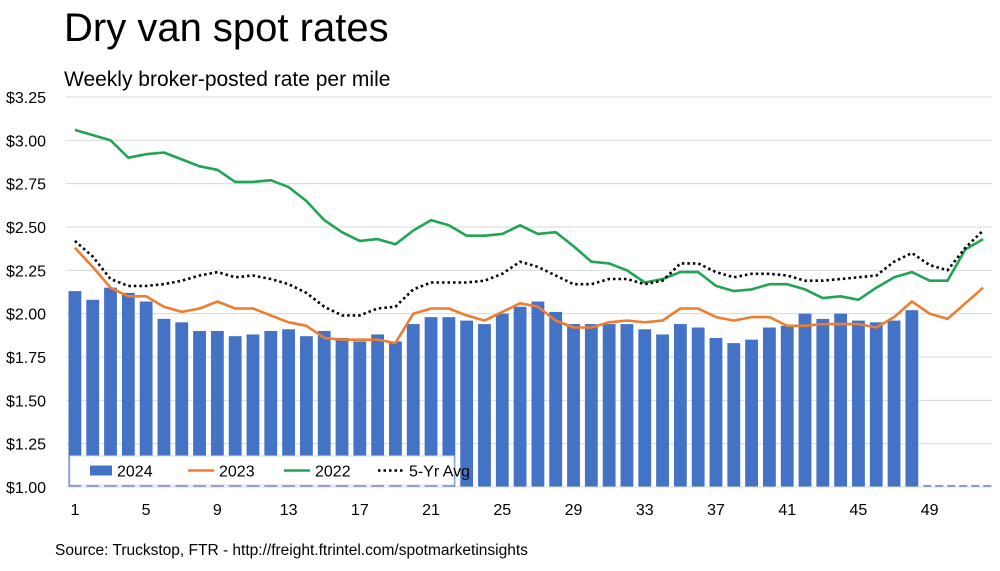 The width and height of the screenshot is (1000, 571). Describe the element at coordinates (227, 79) in the screenshot. I see `chart-subtitle: Weekly broker-posted rate per mile` at that location.